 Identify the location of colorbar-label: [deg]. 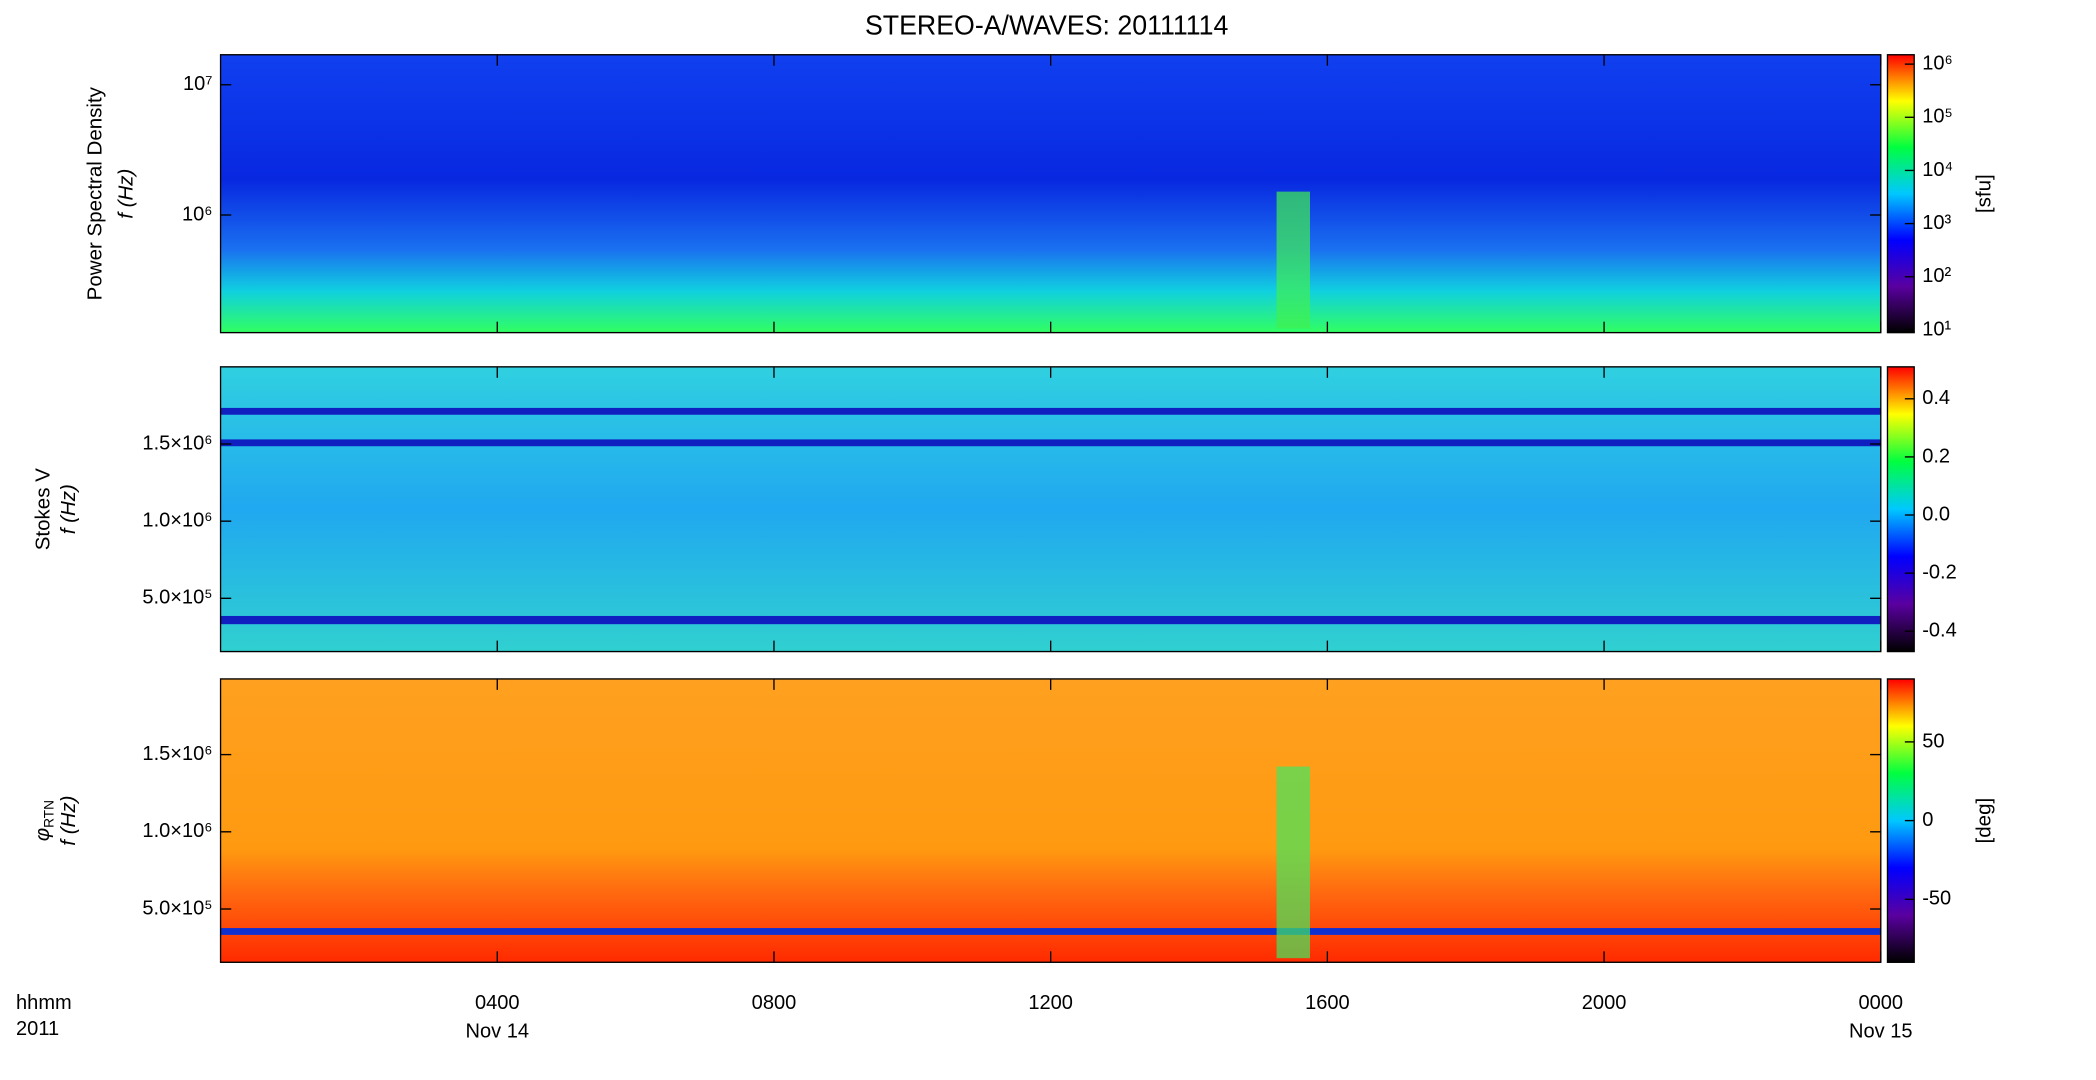
(1985, 821).